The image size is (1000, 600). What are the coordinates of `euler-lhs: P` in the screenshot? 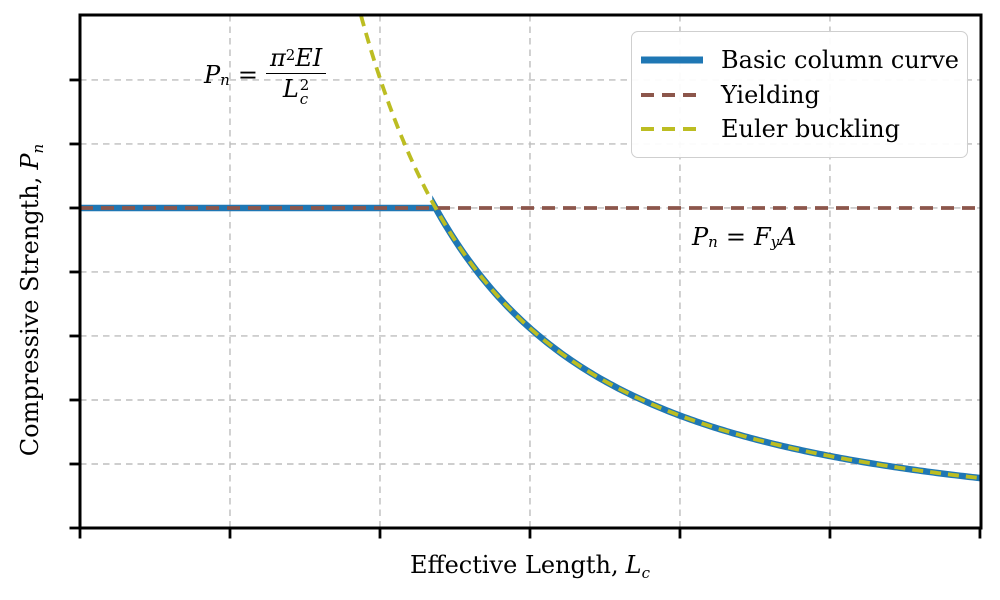 It's located at (212, 75).